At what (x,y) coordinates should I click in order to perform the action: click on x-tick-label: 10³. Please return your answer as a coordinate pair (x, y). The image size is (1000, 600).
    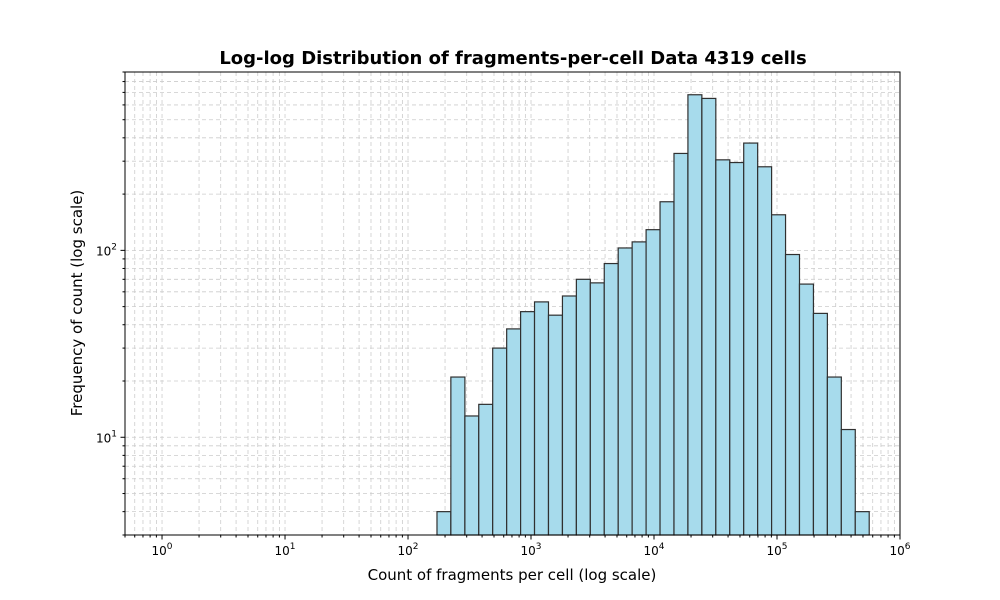
    Looking at the image, I should click on (531, 550).